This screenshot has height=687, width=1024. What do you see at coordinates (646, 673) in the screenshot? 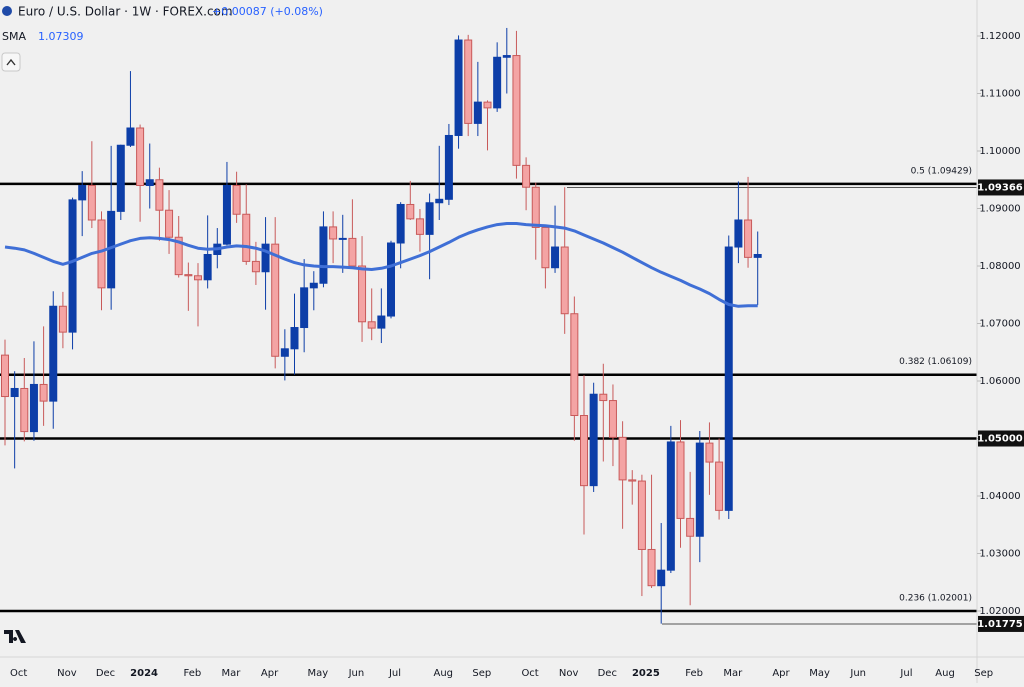
I see `x-tick-label: 2025` at bounding box center [646, 673].